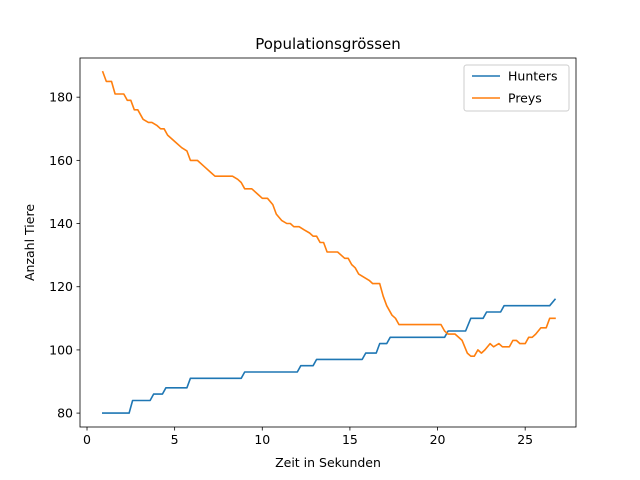 Image resolution: width=640 pixels, height=480 pixels. I want to click on y-tick-label: 80, so click(65, 413).